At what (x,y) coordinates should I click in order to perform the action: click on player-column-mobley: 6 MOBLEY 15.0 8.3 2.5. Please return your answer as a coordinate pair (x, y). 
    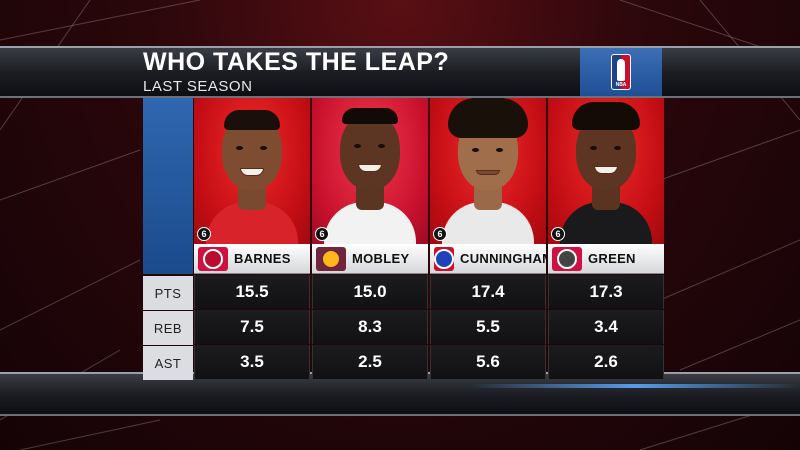
    Looking at the image, I should click on (370, 239).